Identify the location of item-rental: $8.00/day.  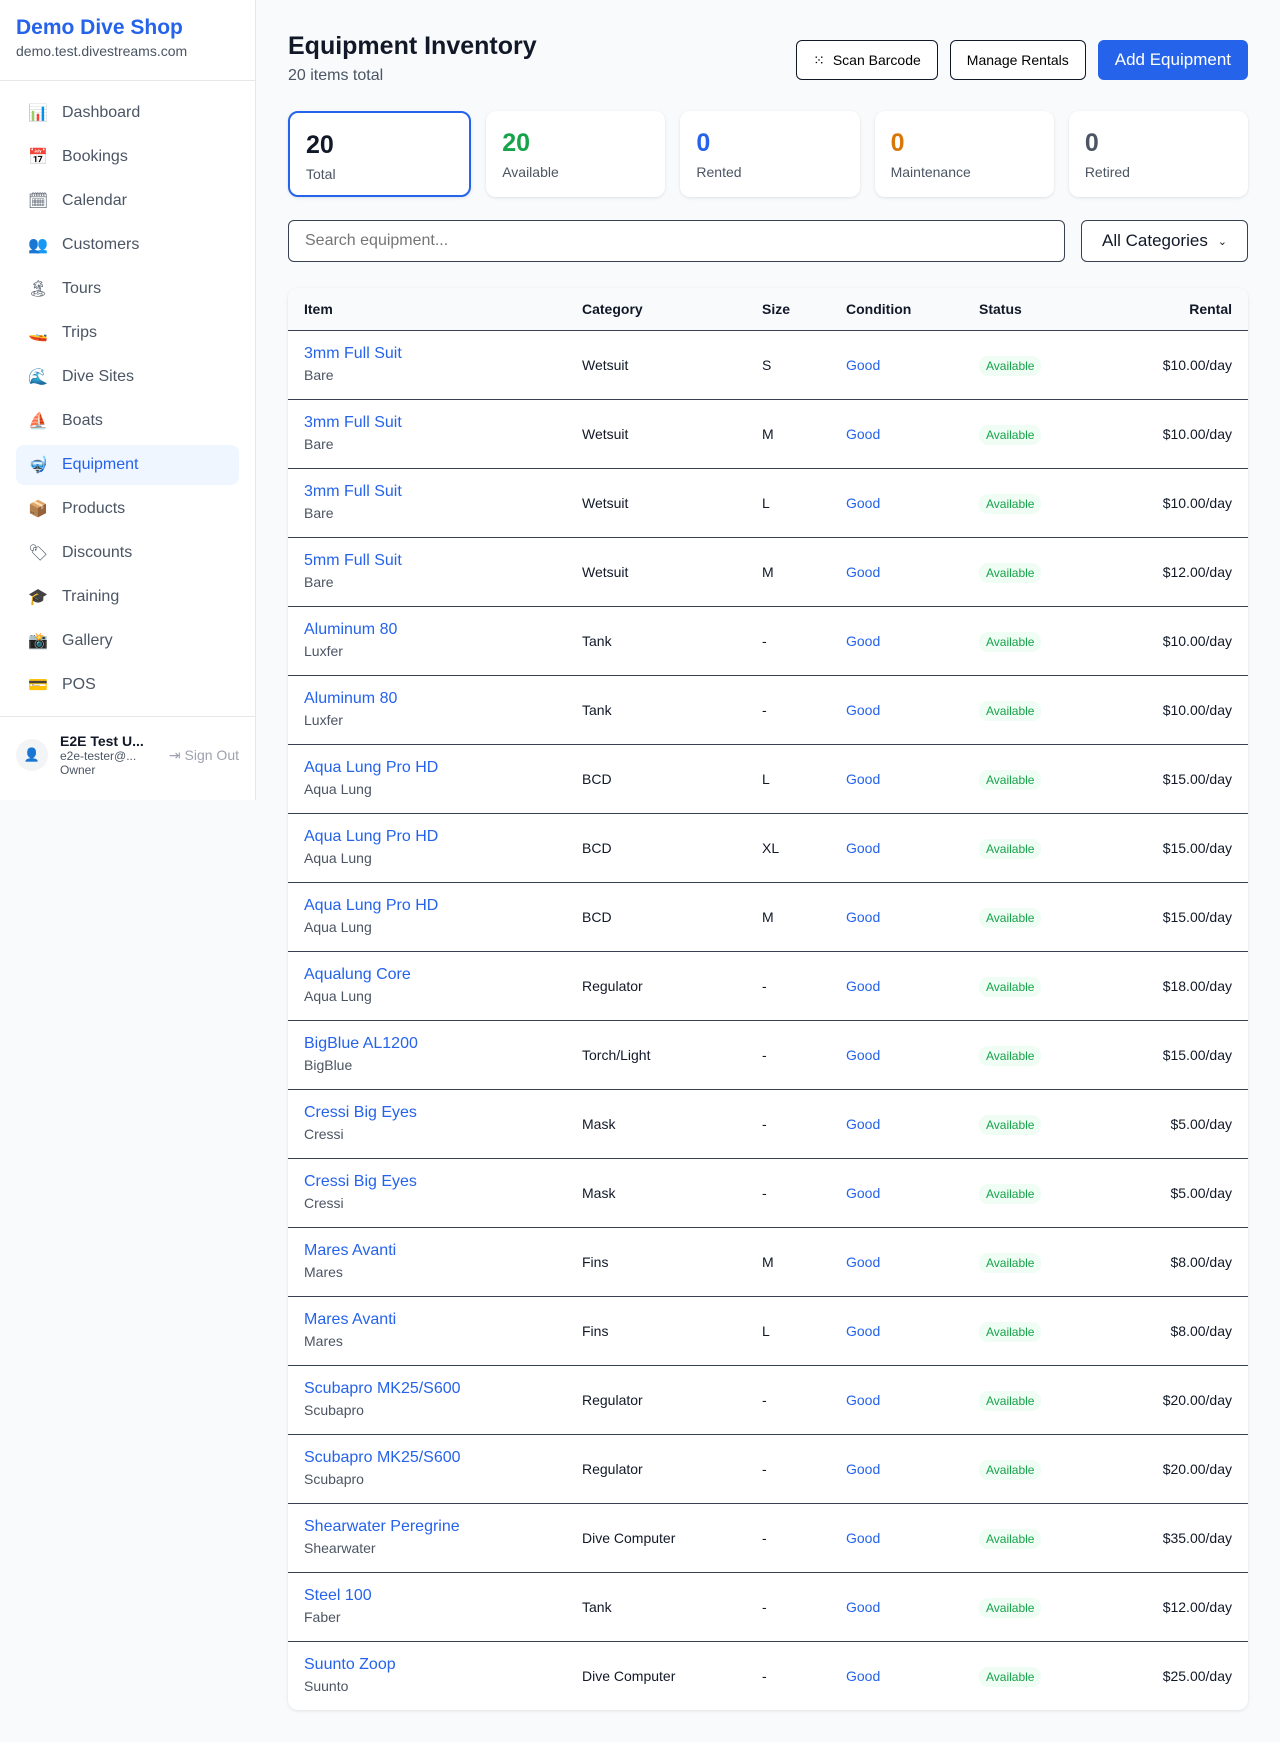
(1201, 1331).